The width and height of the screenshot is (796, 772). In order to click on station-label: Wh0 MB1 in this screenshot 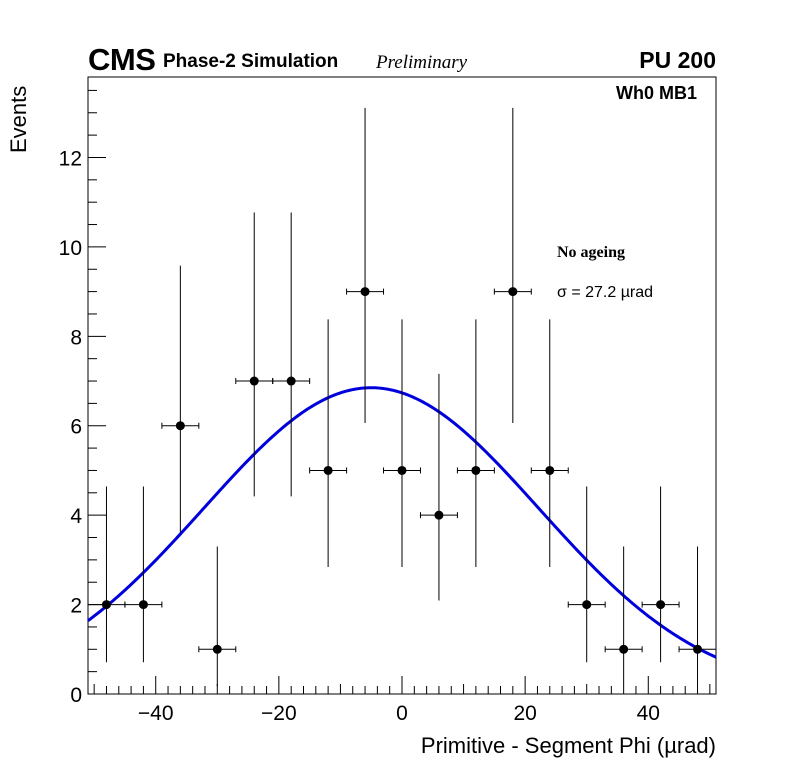, I will do `click(656, 93)`.